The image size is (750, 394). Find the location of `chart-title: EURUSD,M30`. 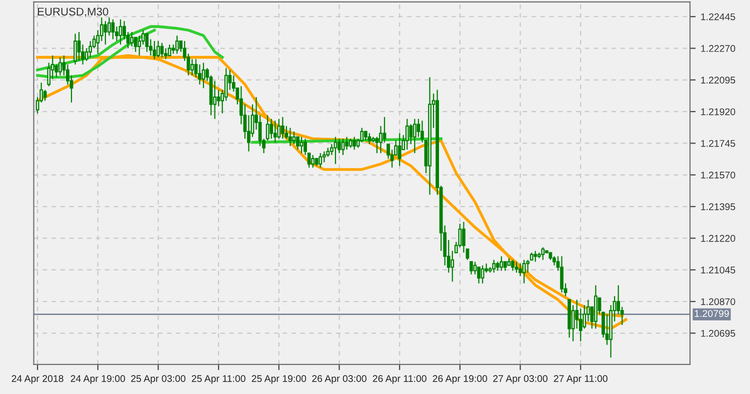

chart-title: EURUSD,M30 is located at coordinates (73, 12).